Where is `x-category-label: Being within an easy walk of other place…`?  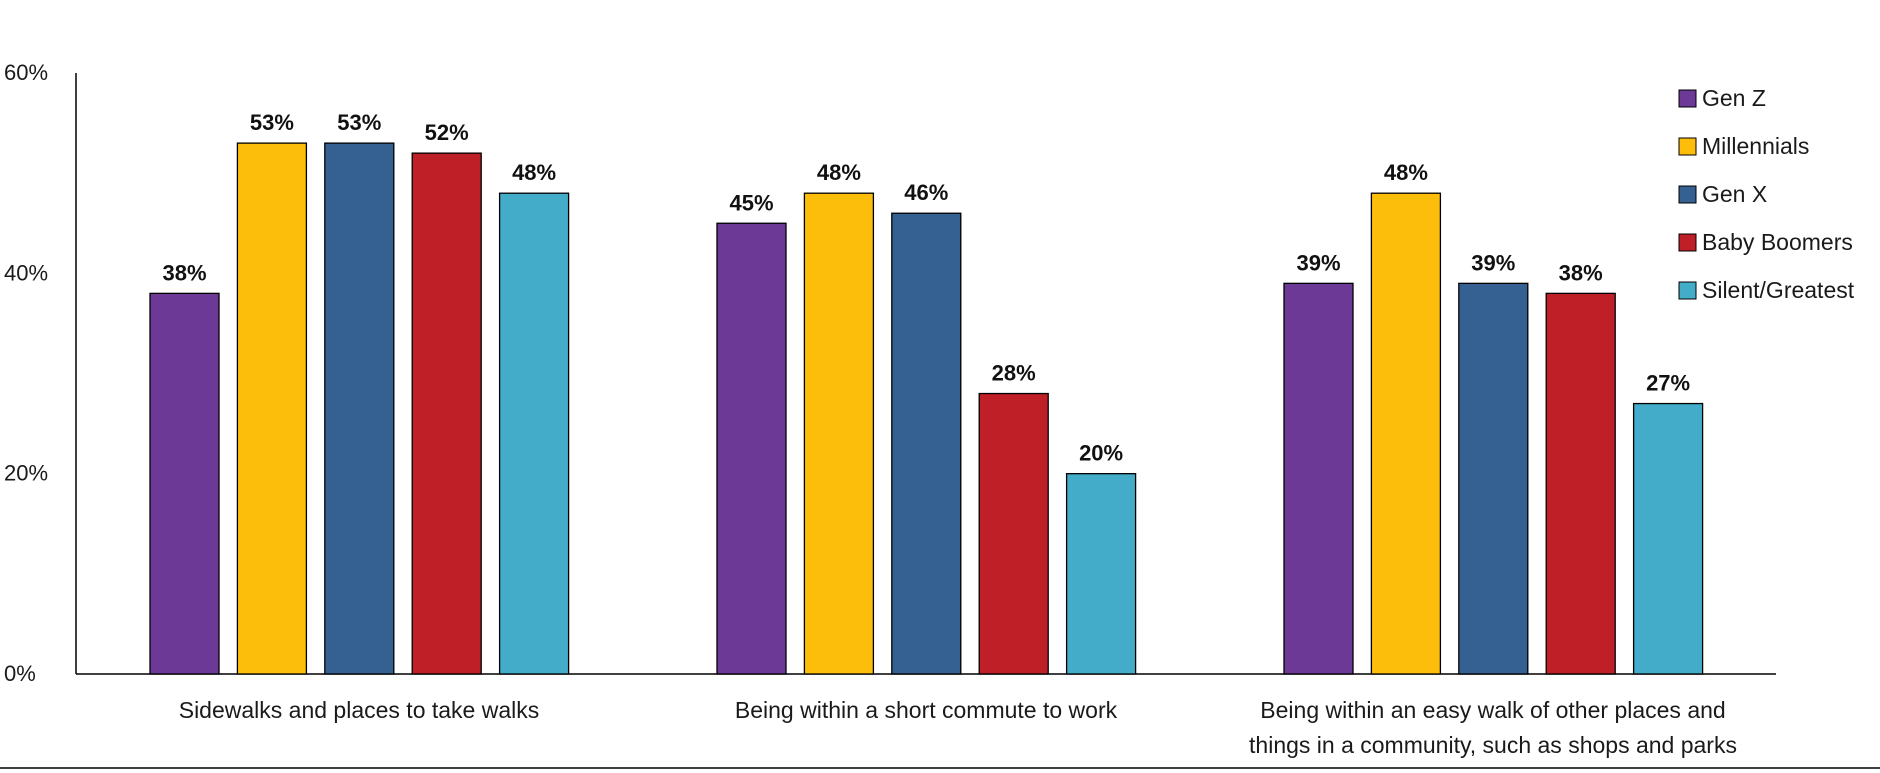
x-category-label: Being within an easy walk of other place… is located at coordinates (1492, 710).